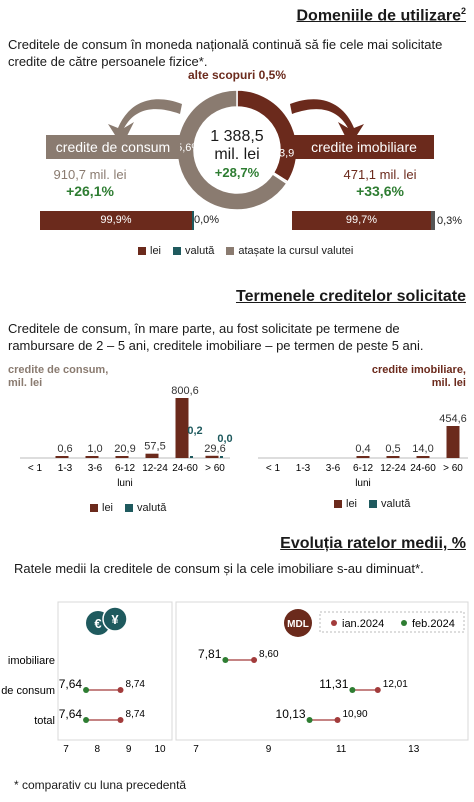  I want to click on tick-label: 6-12, so click(125, 468).